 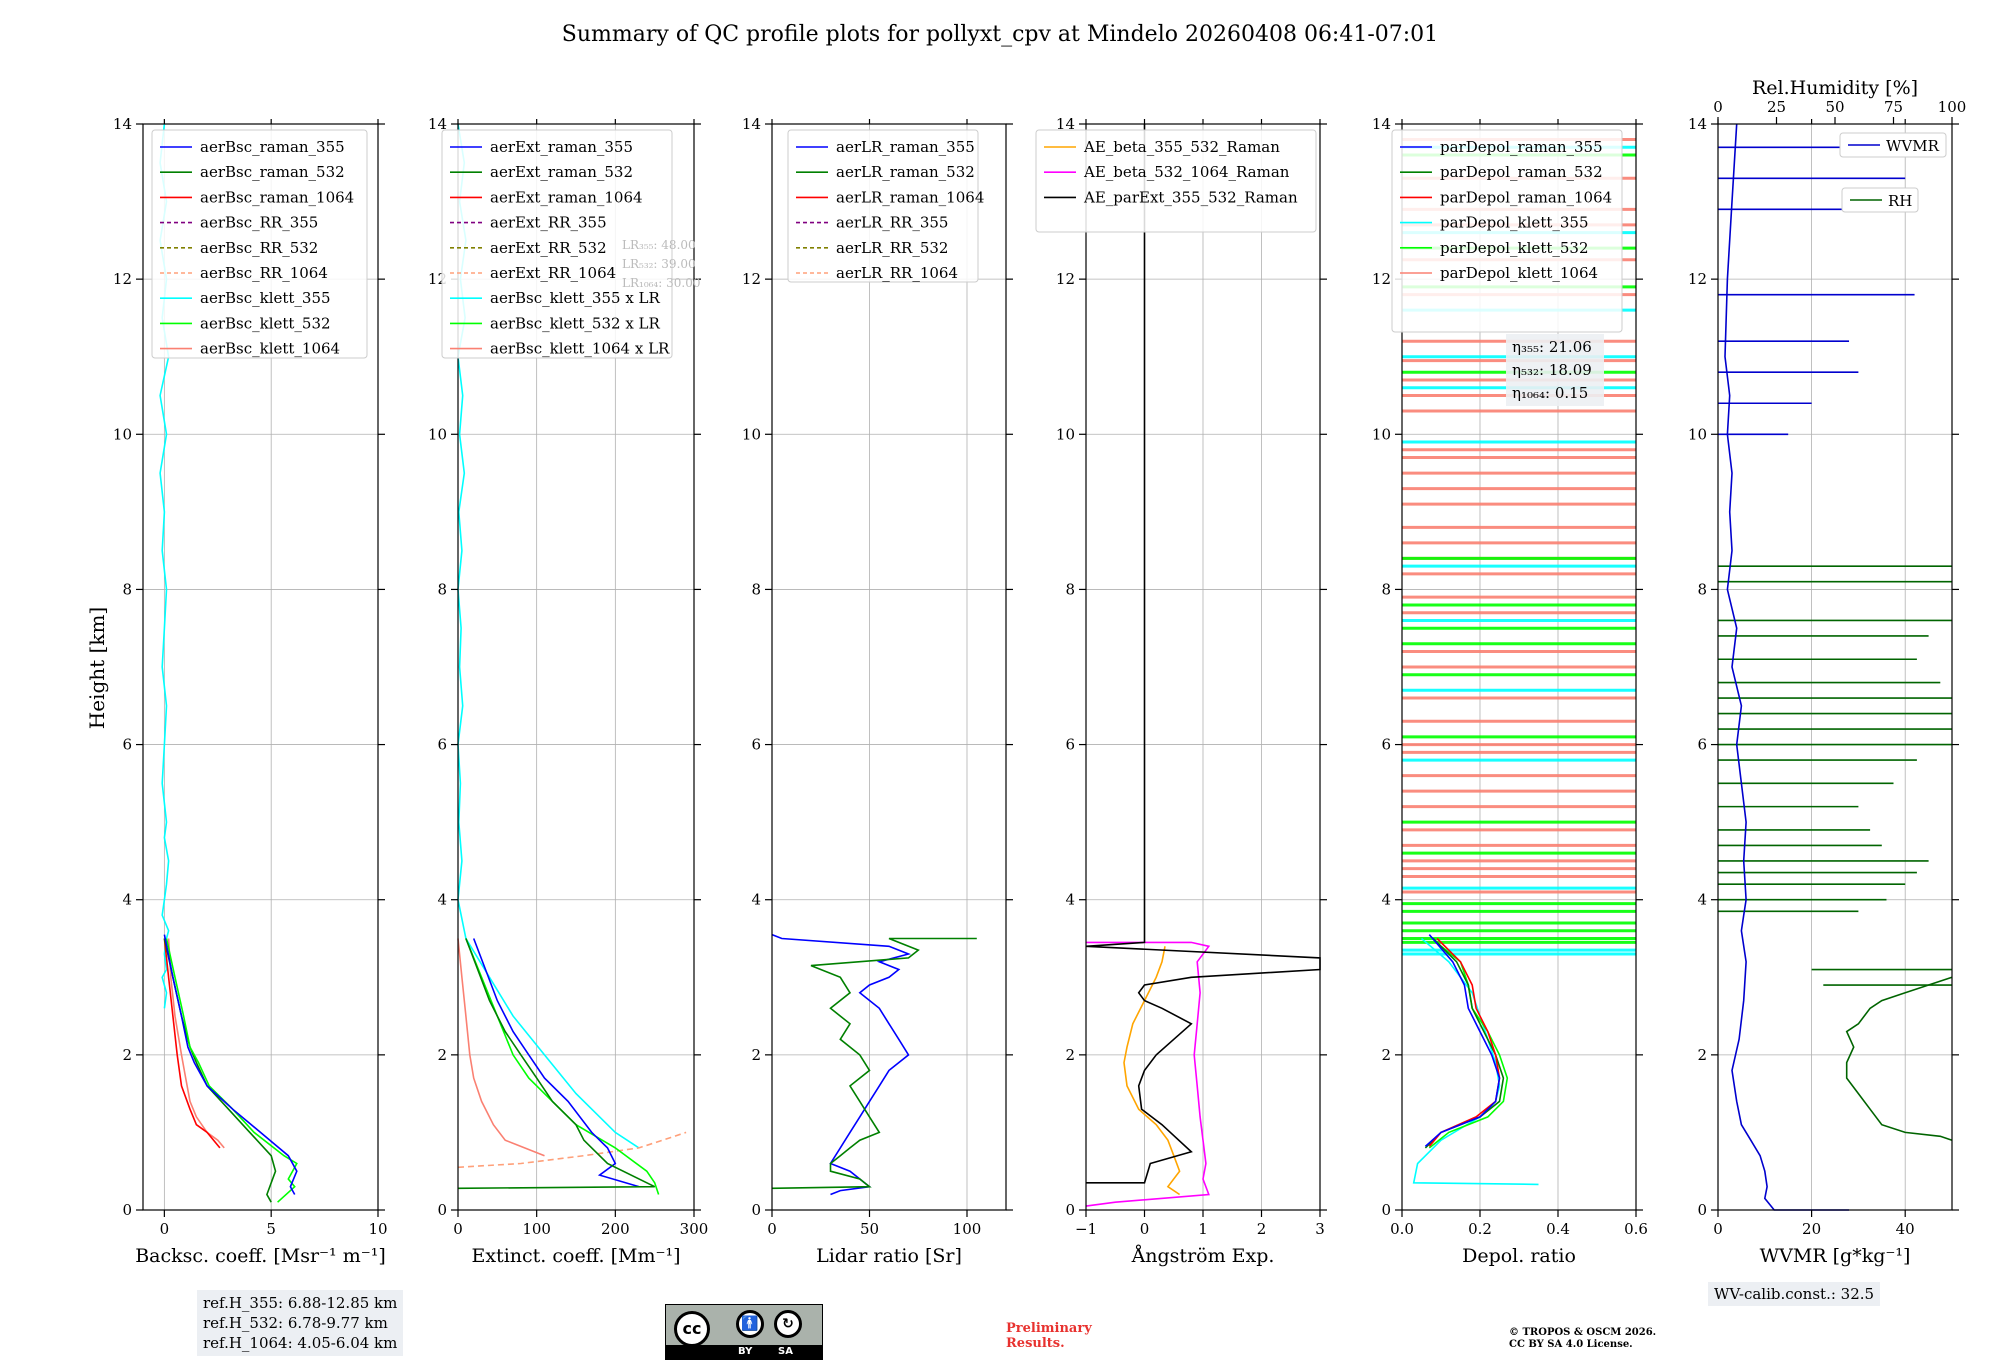 What do you see at coordinates (892, 248) in the screenshot?
I see `legend-label: aerLR_RR_532` at bounding box center [892, 248].